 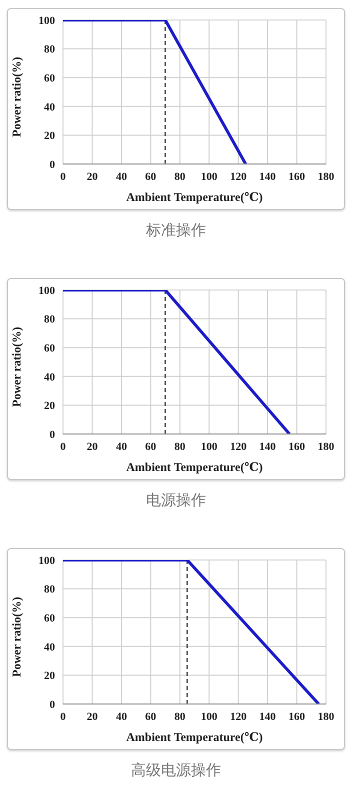 I want to click on text: 电源操作, so click(x=176, y=500).